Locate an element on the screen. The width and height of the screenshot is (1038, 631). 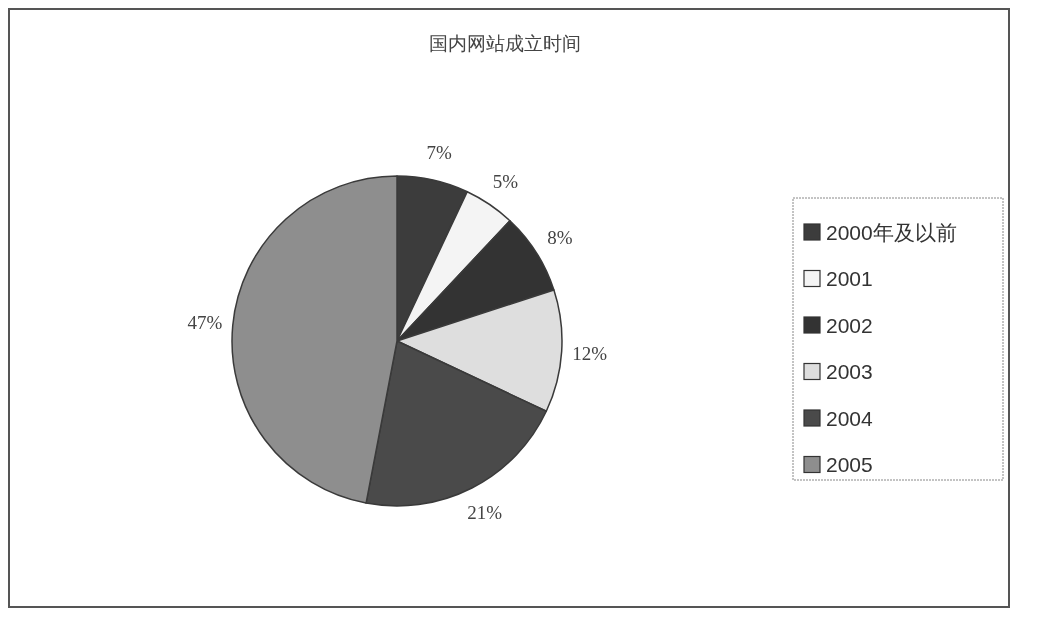
legend-label: 2004 is located at coordinates (850, 418).